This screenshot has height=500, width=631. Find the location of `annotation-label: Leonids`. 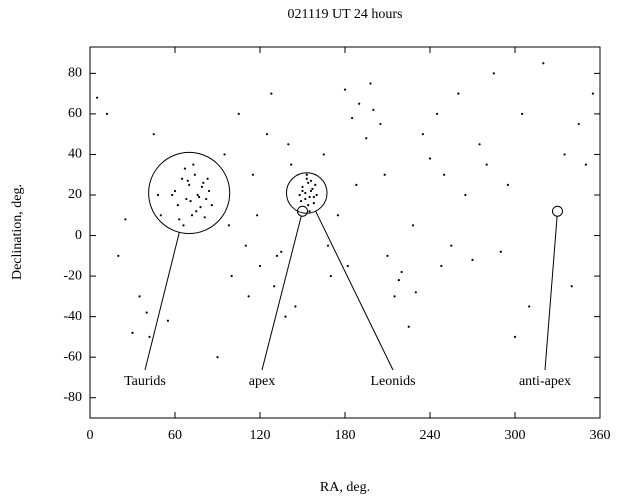

annotation-label: Leonids is located at coordinates (392, 381).